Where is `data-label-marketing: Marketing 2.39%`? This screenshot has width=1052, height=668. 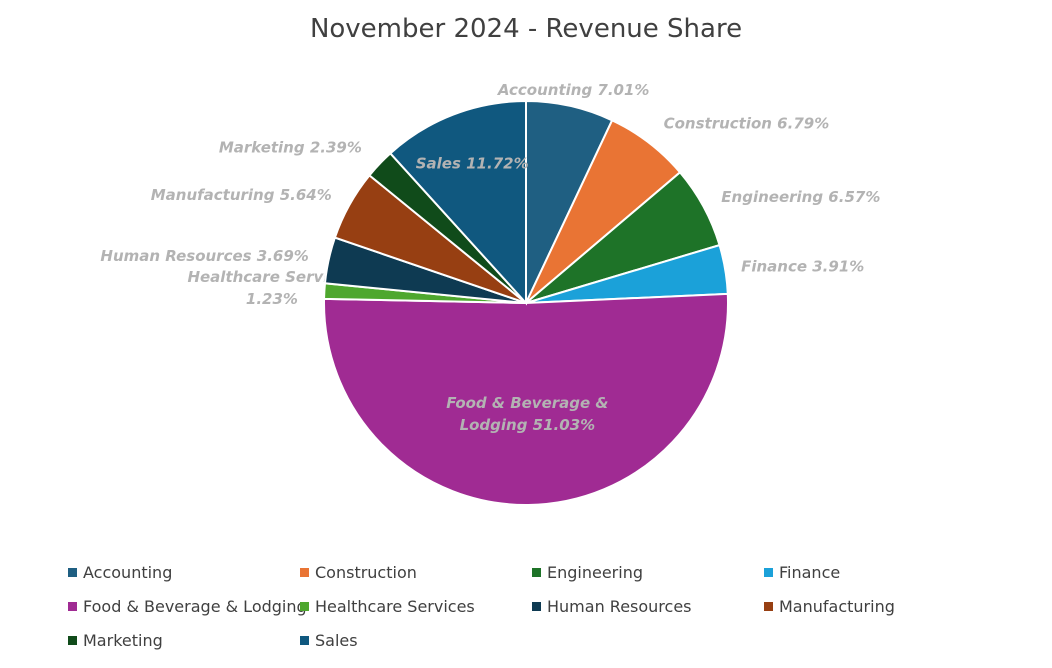
data-label-marketing: Marketing 2.39% is located at coordinates (290, 147).